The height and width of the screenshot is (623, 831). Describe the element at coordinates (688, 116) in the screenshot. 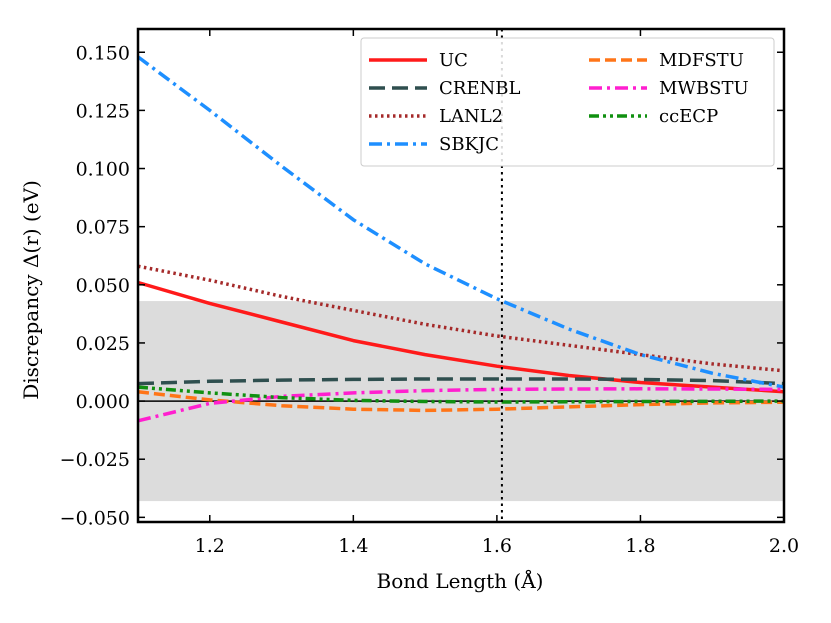

I see `legend-label-ccecp: ccECP` at that location.